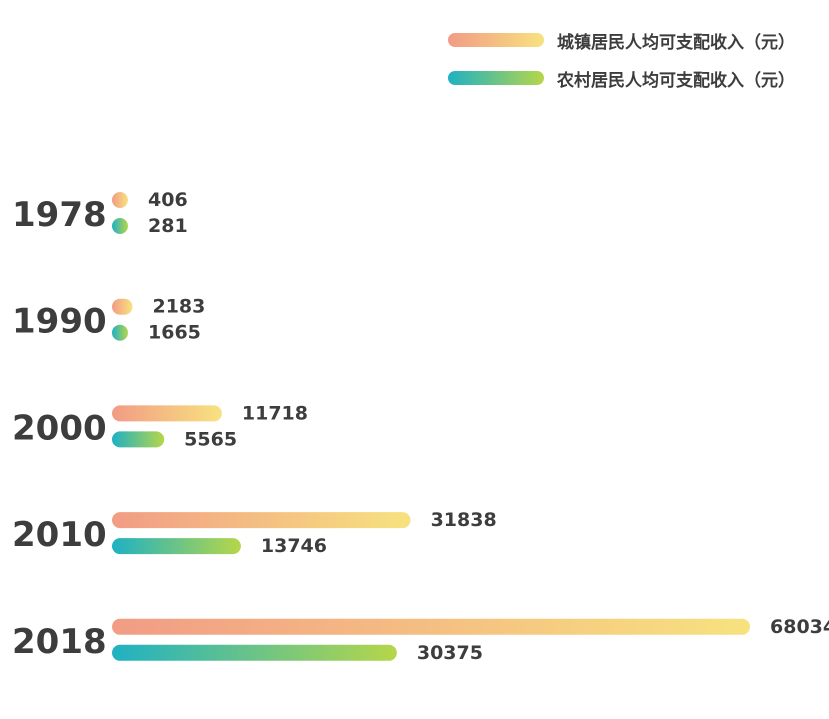  Describe the element at coordinates (138, 439) in the screenshot. I see `bar-2000-rural` at that location.